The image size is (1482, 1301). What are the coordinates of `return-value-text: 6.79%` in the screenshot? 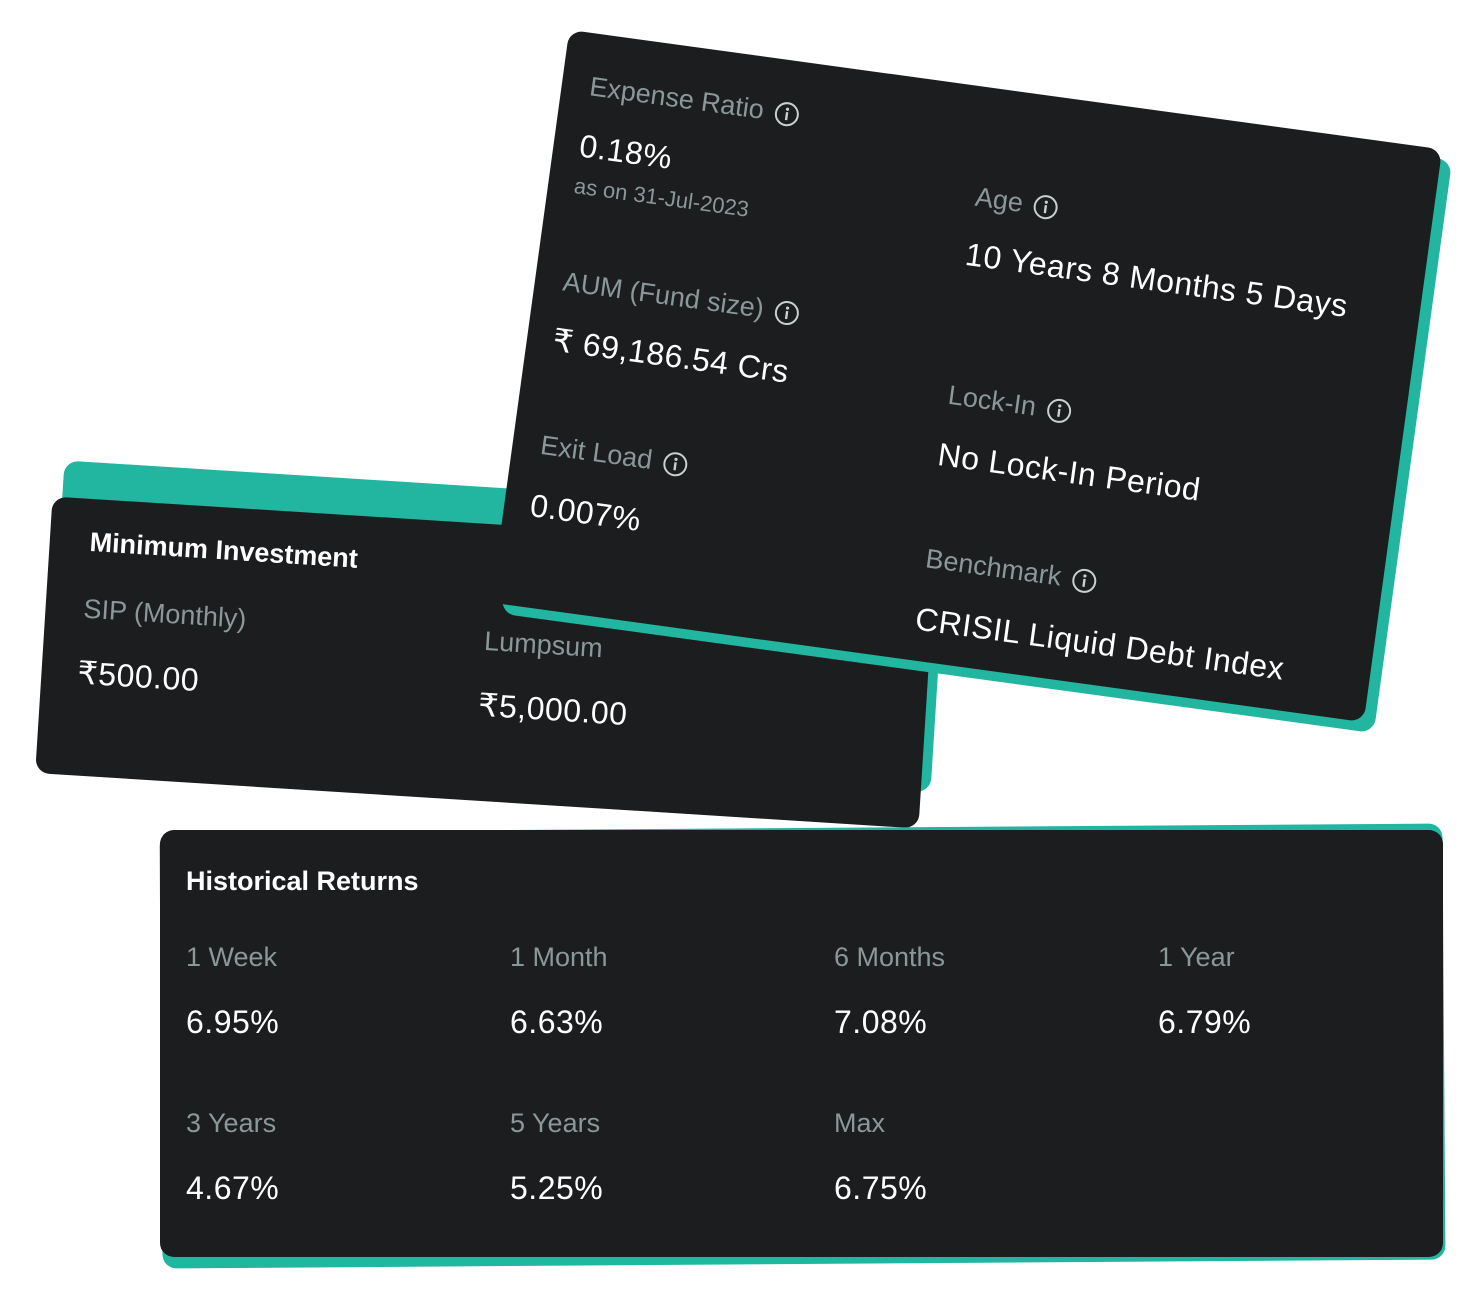 It's located at (1205, 1022).